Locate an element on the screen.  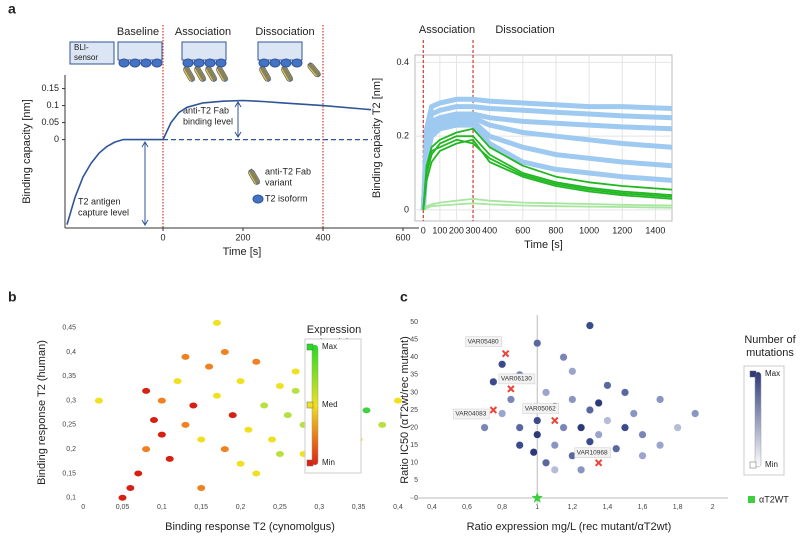
arrows is located at coordinates (191, 163).